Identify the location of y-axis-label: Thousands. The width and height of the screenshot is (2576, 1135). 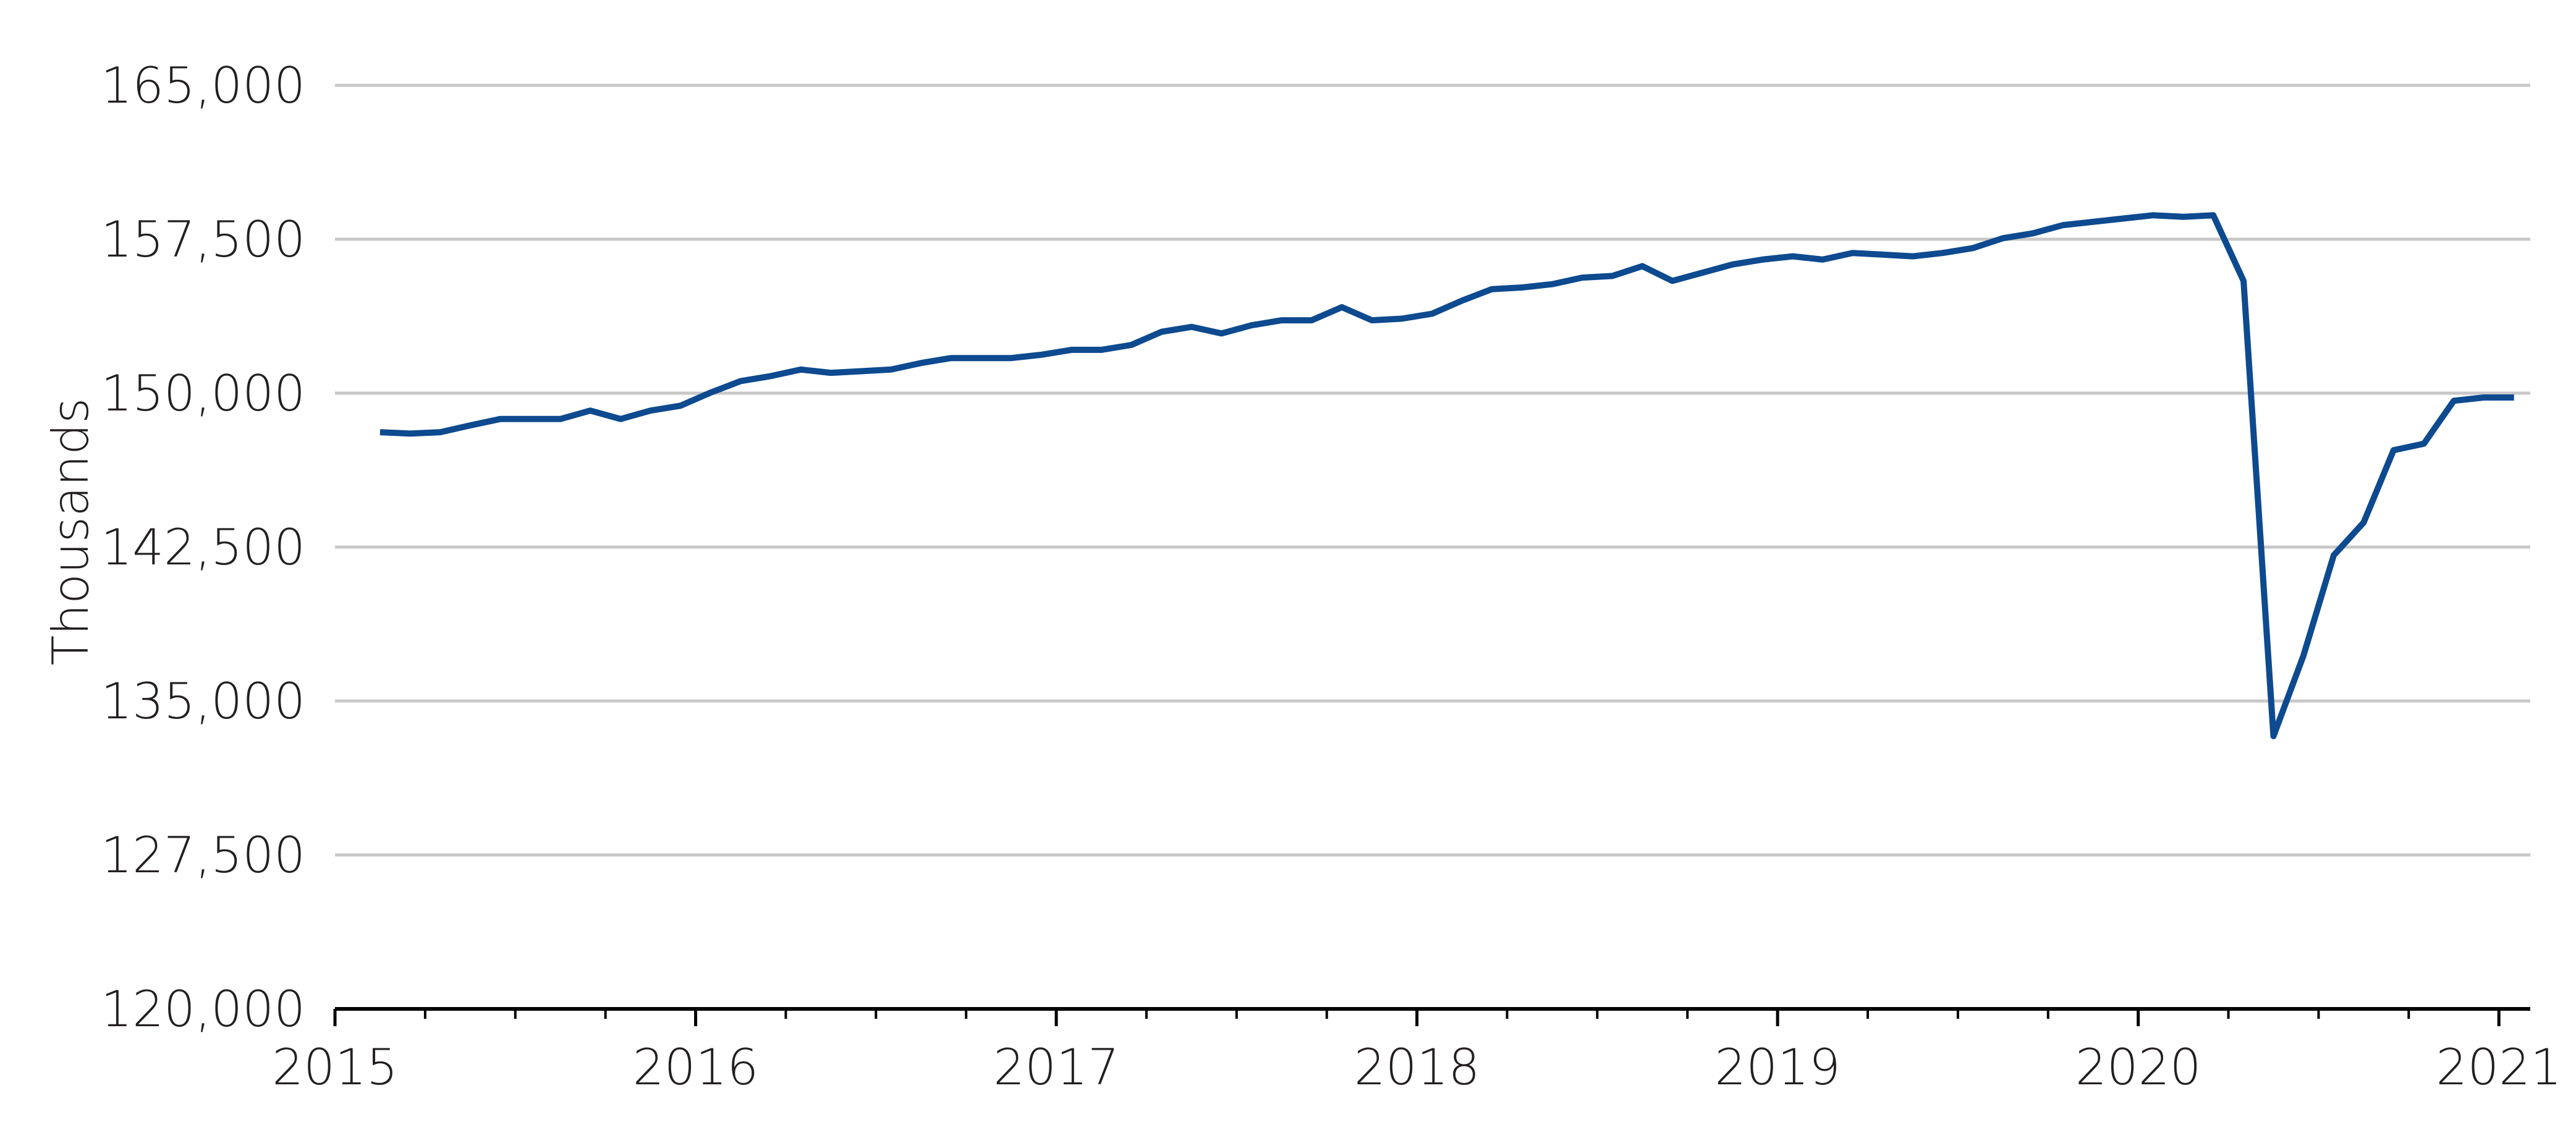
(71, 531).